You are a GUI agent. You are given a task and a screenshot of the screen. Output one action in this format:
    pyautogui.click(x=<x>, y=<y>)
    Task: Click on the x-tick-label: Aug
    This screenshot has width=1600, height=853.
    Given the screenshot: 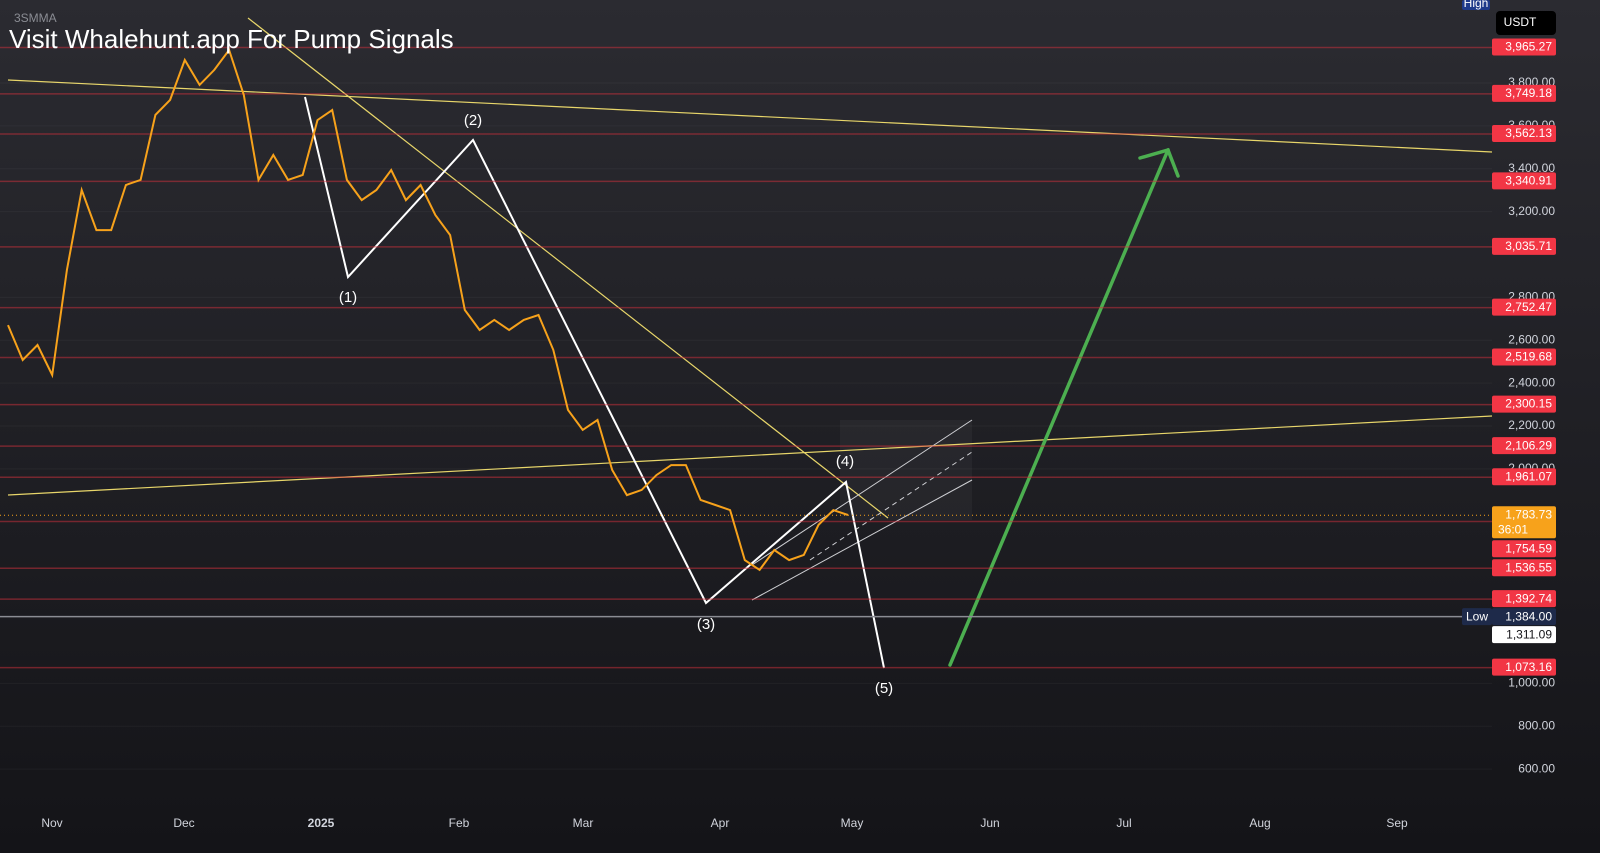 What is the action you would take?
    pyautogui.click(x=1259, y=823)
    